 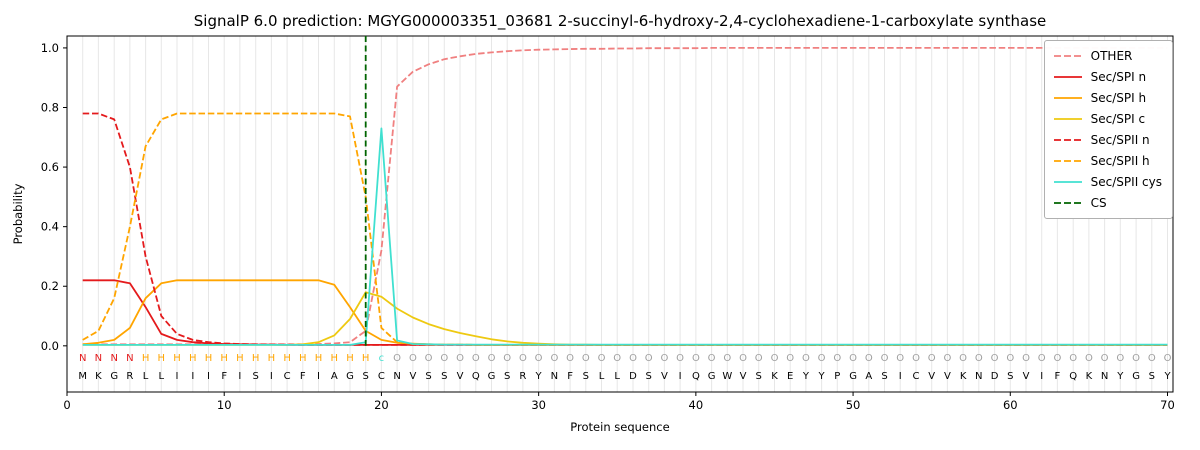 I want to click on legend-label: OTHER, so click(x=1111, y=56).